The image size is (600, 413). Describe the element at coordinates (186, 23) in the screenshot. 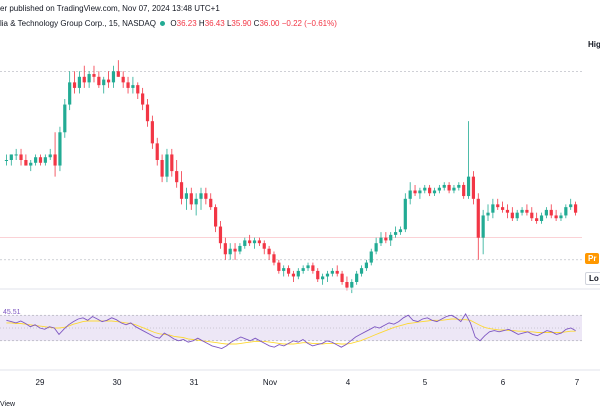

I see `open-value: 36.23` at that location.